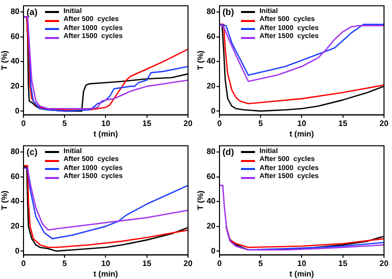 This screenshot has height=279, width=392. What do you see at coordinates (228, 151) in the screenshot?
I see `annotation: (d)` at bounding box center [228, 151].